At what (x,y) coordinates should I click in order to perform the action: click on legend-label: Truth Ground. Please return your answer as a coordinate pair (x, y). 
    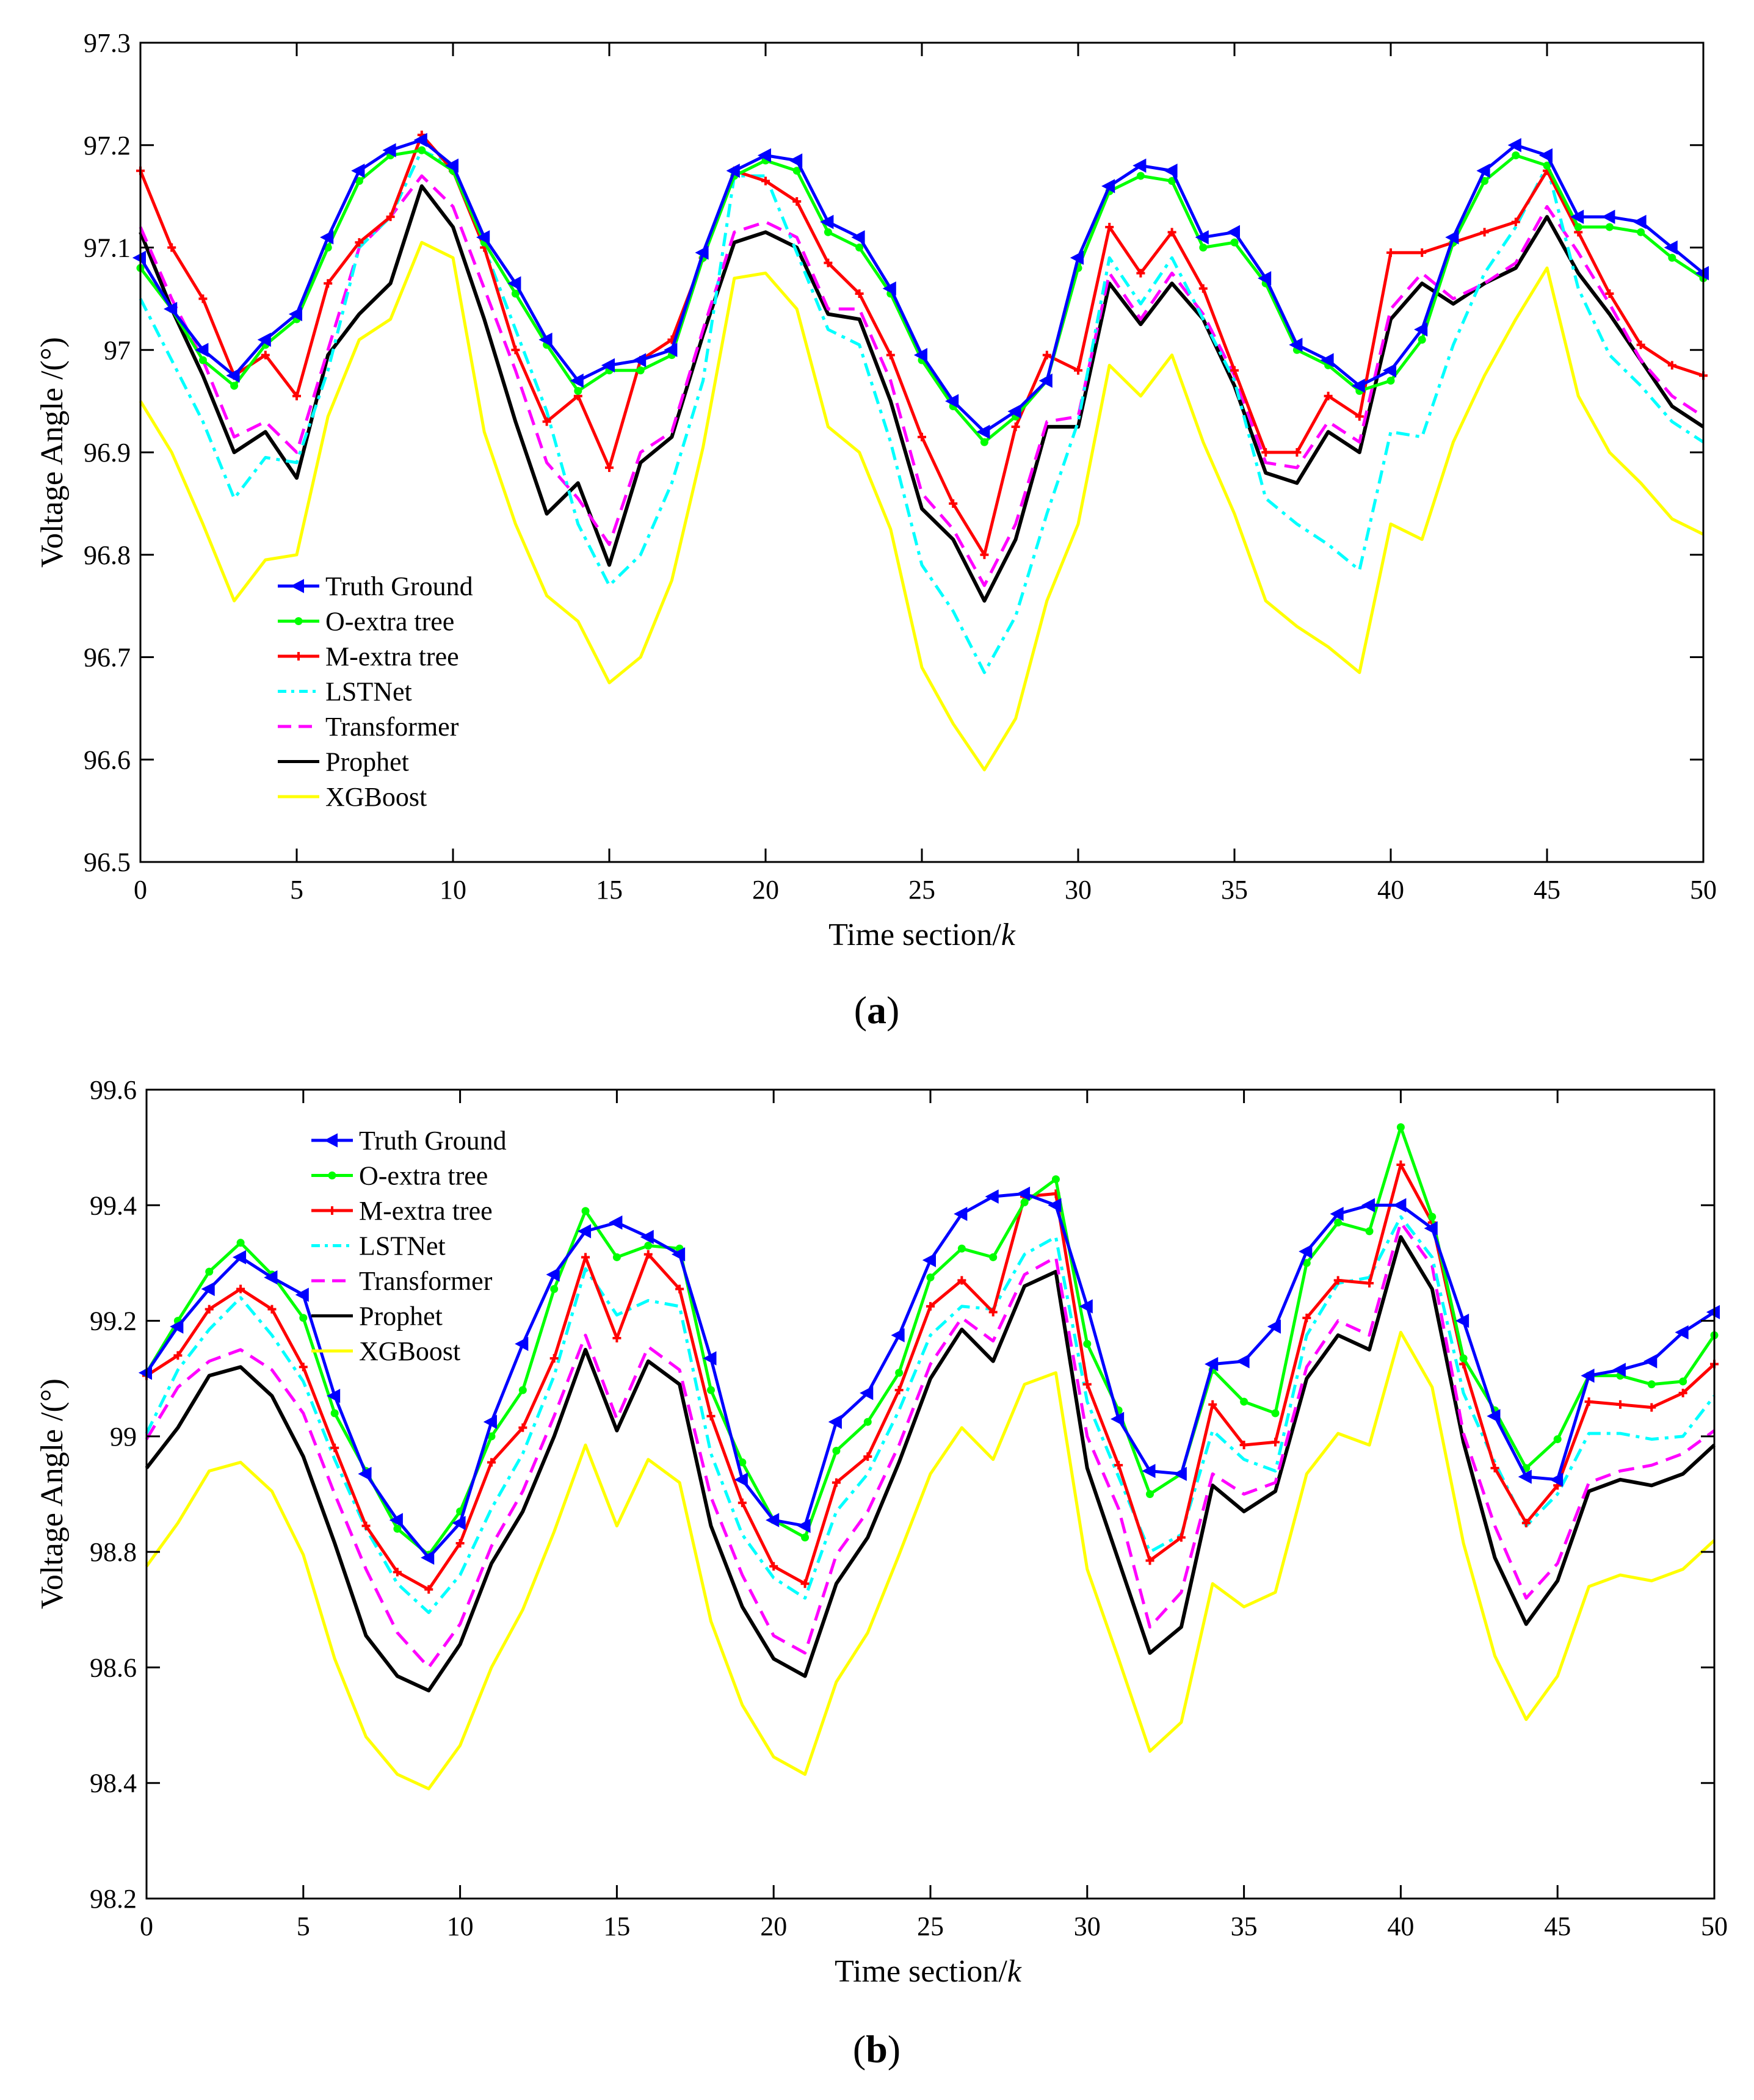
    Looking at the image, I should click on (433, 1141).